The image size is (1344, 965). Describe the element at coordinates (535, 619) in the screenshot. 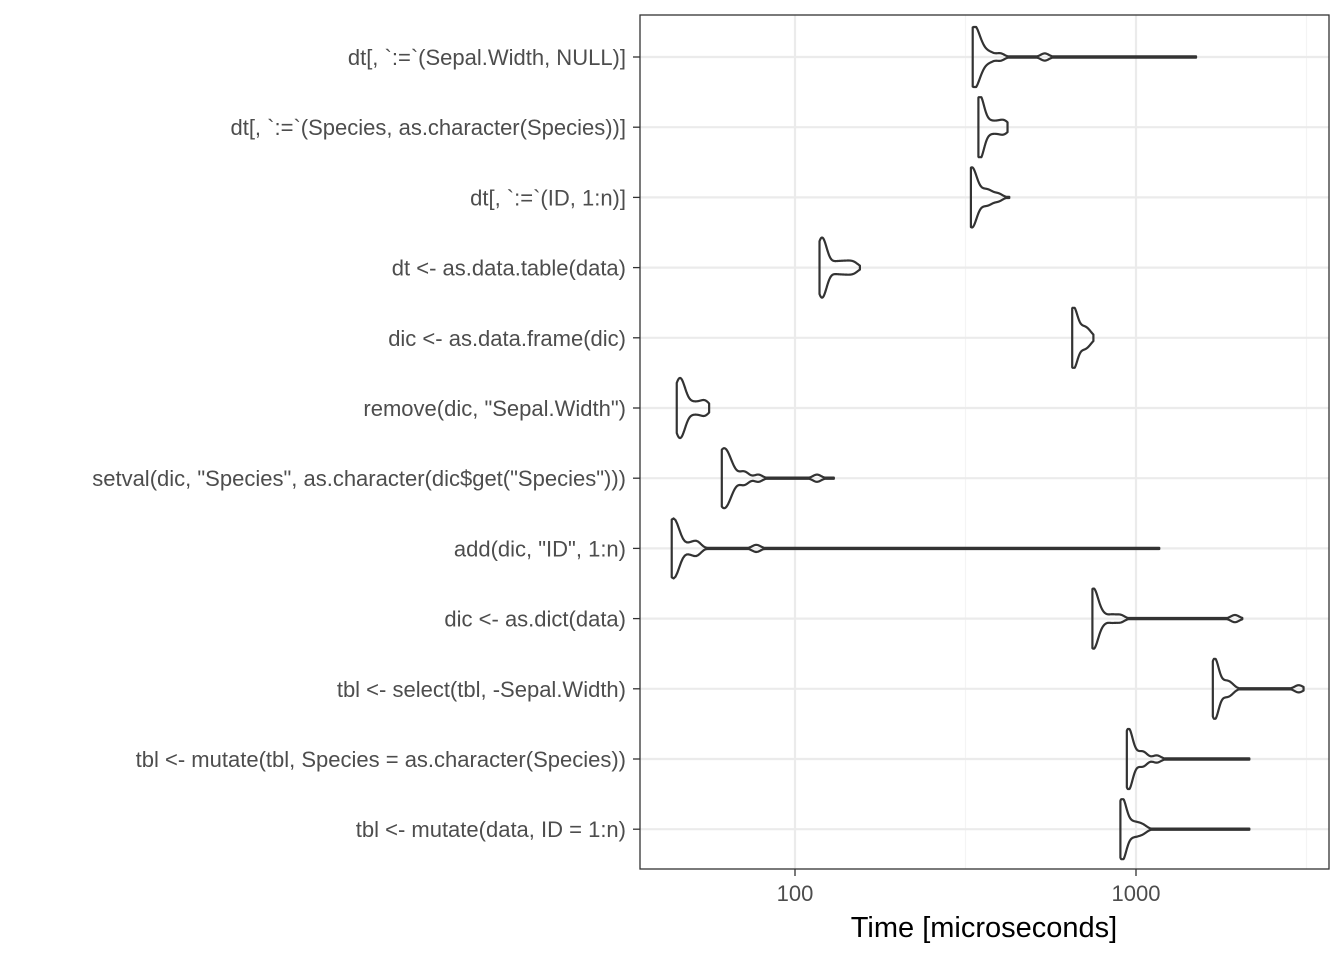

I see `y-tick-label: dic <- as.dict(data)` at that location.